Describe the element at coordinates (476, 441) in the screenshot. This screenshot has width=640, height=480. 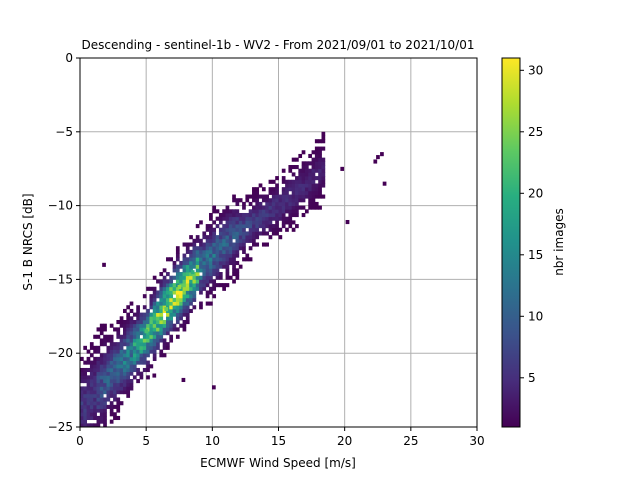
I see `x-tick-label: 30` at that location.